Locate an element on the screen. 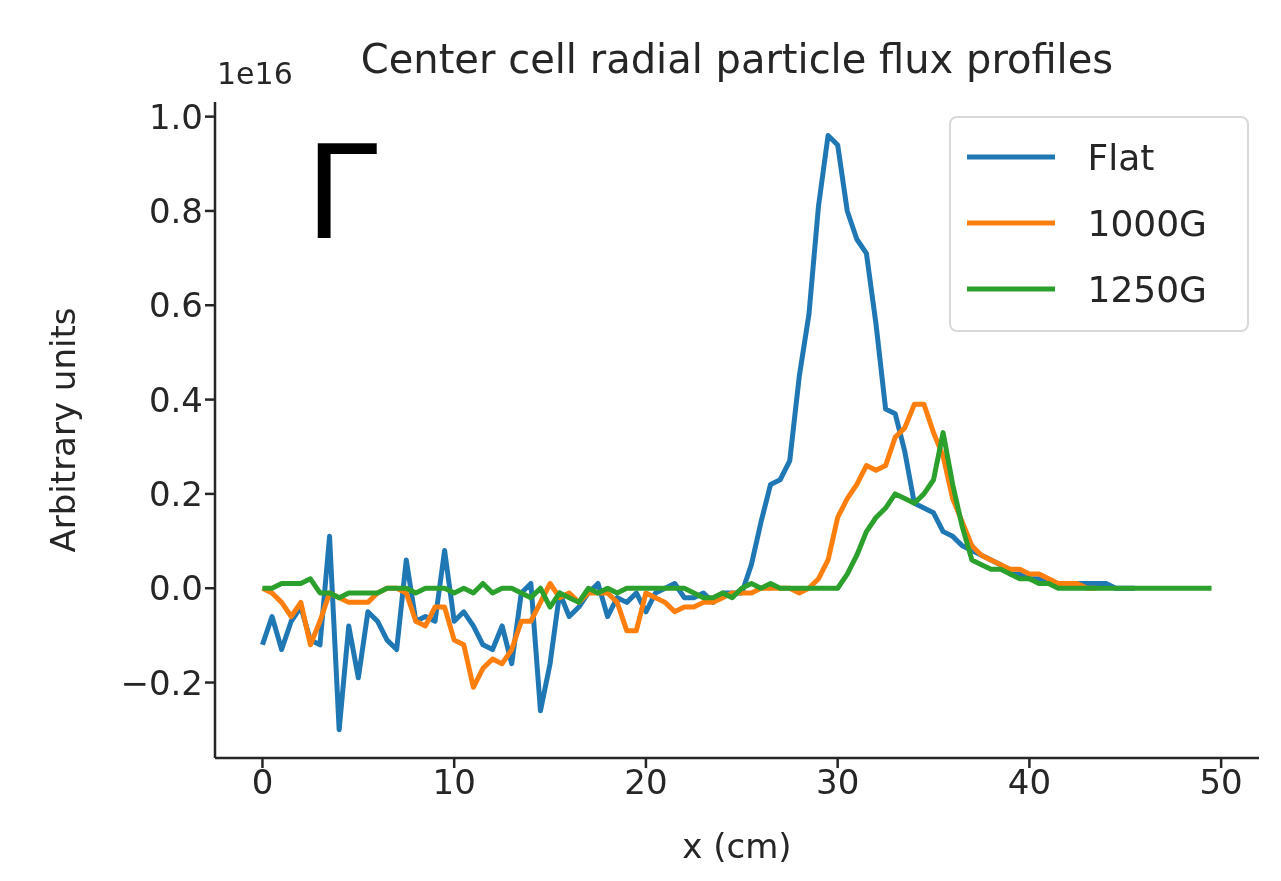 The width and height of the screenshot is (1281, 881). chart-title: Center cell radial particle flux profiles is located at coordinates (737, 59).